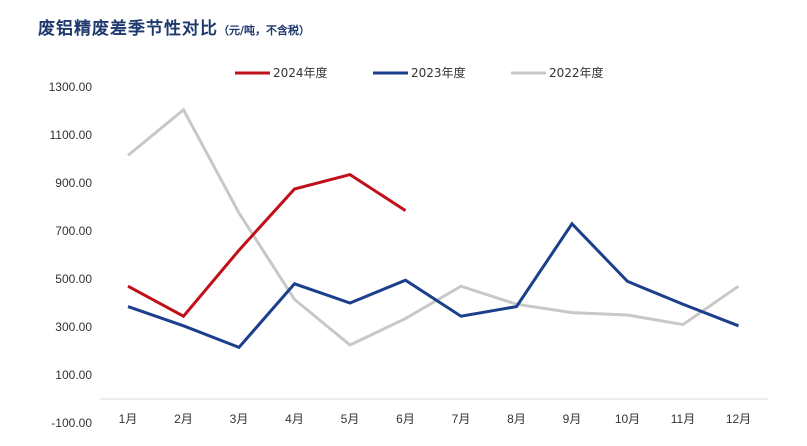  I want to click on y-tick-label: 500.00, so click(73, 279).